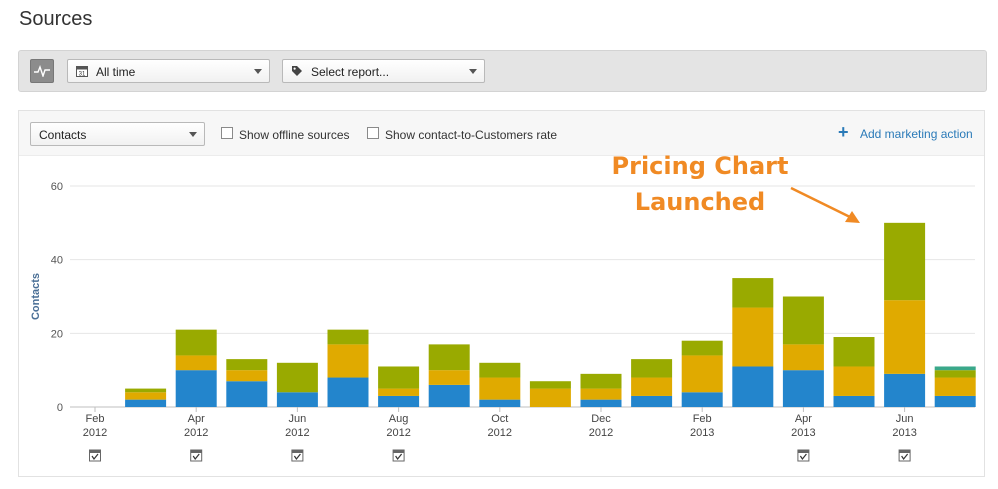 This screenshot has height=489, width=998. Describe the element at coordinates (294, 135) in the screenshot. I see `show-offline-label: Show offline sources` at that location.